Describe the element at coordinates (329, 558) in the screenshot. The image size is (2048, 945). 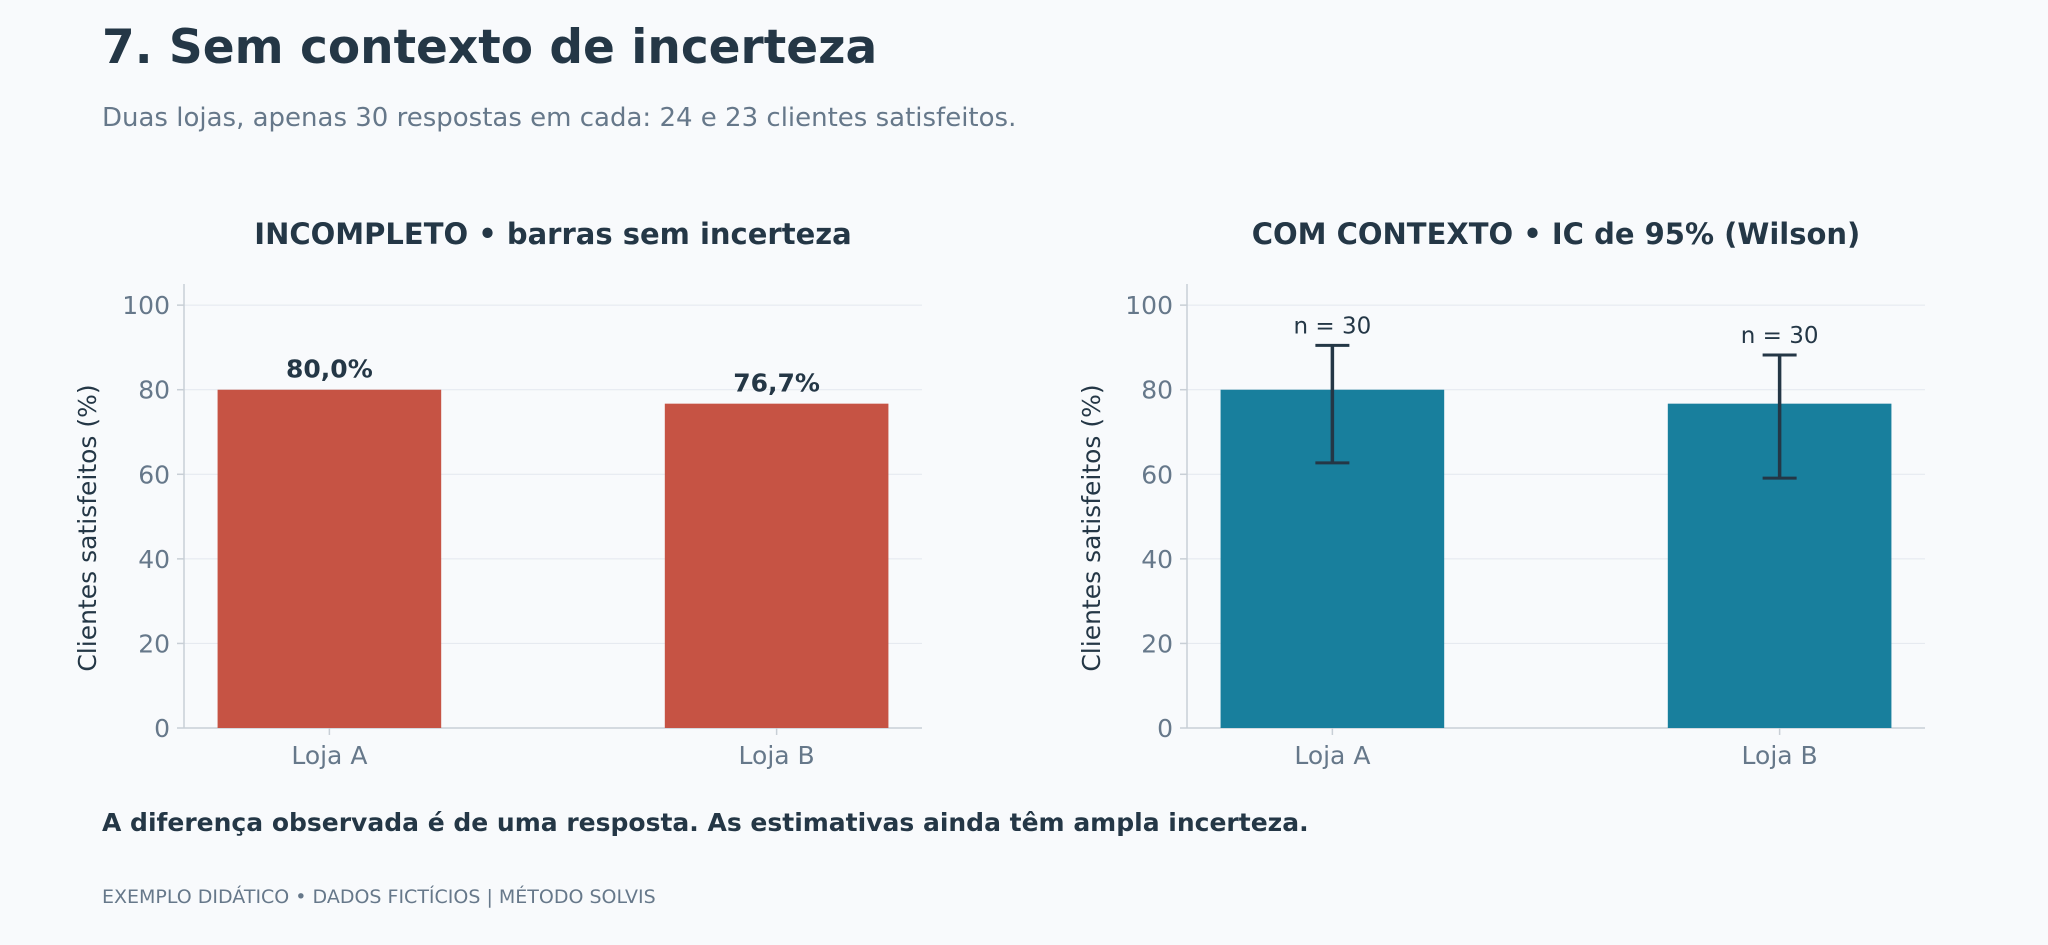
I see `bar-loja-a` at that location.